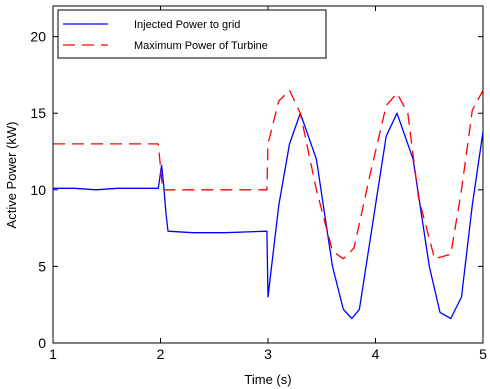  Describe the element at coordinates (201, 46) in the screenshot. I see `legend-label-max: Maximum Power of Turbine` at that location.